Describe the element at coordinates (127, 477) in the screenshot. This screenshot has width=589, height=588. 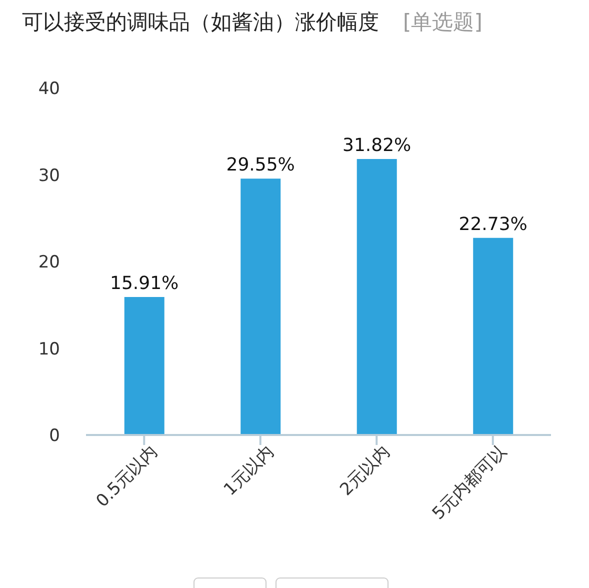
I see `x-tick-label: 0.5元以内` at that location.